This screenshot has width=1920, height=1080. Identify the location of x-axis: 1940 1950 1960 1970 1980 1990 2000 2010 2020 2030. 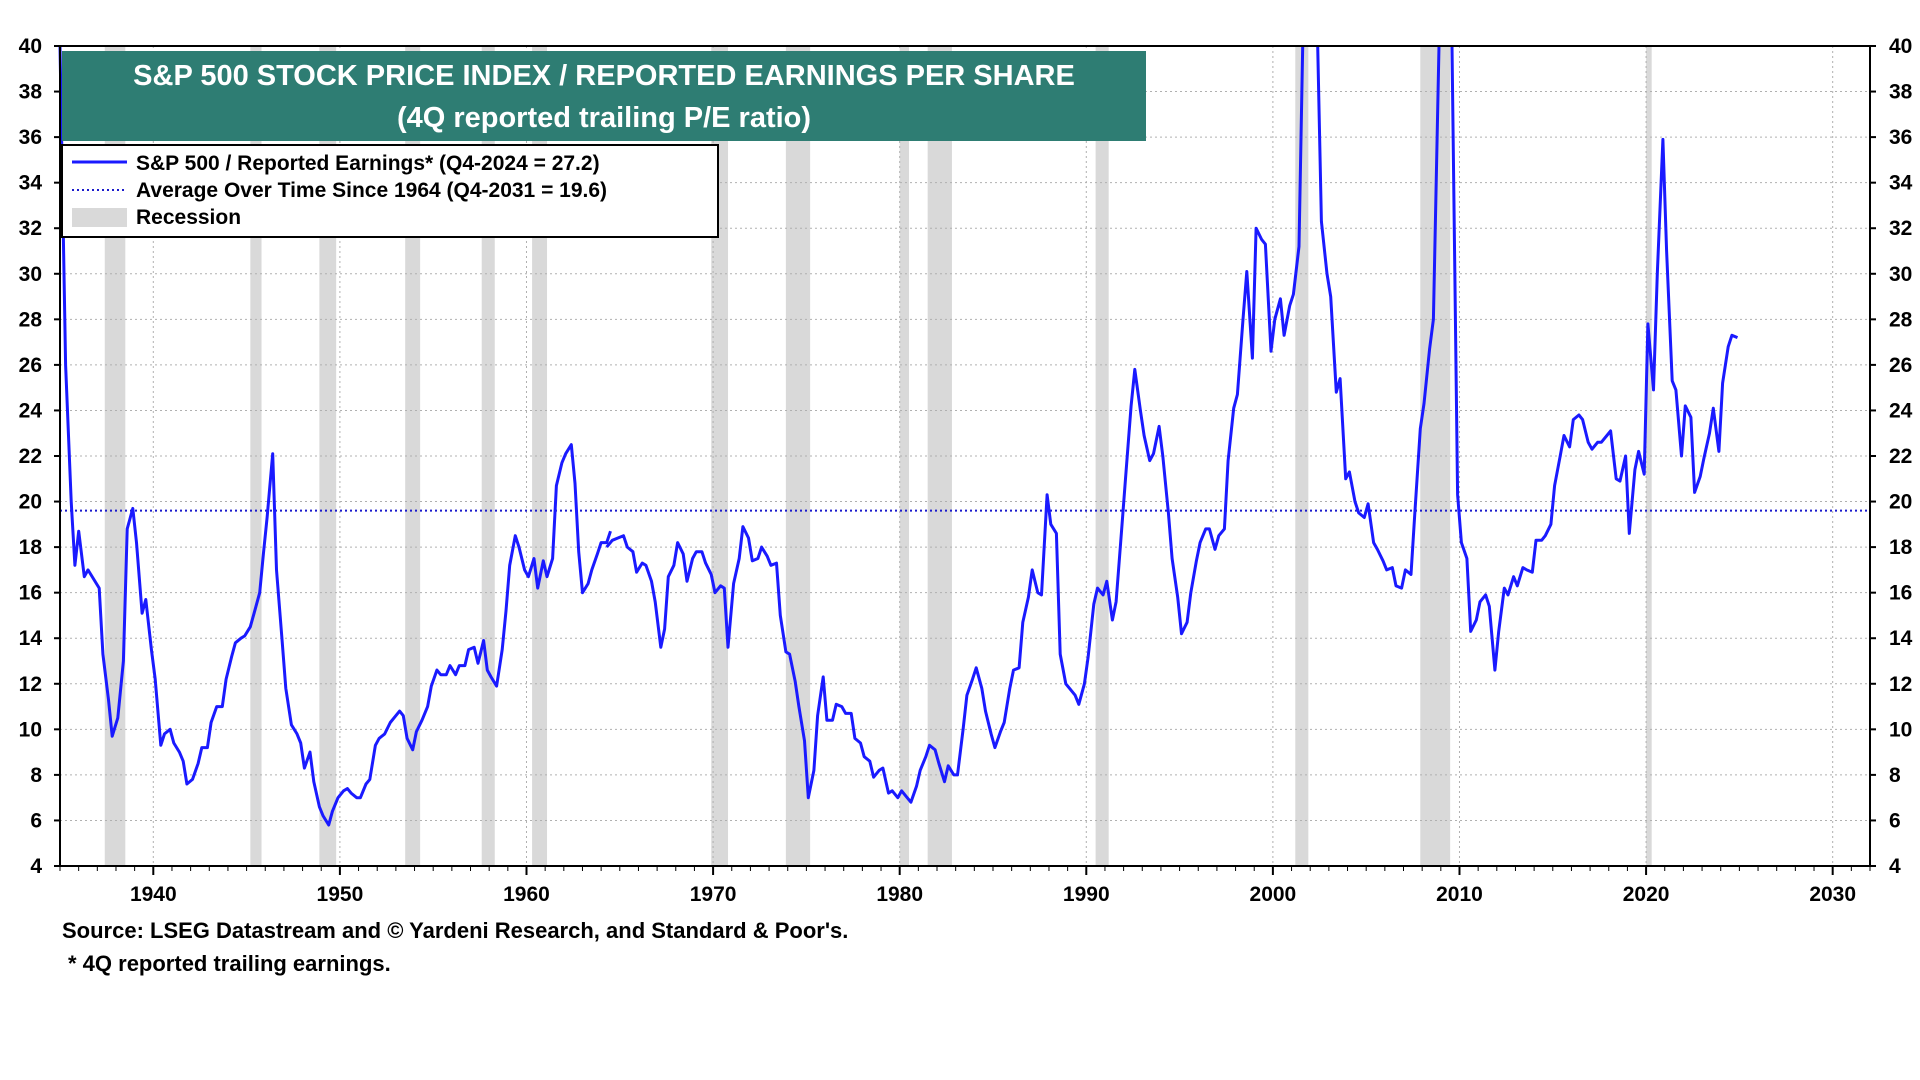
(965, 886).